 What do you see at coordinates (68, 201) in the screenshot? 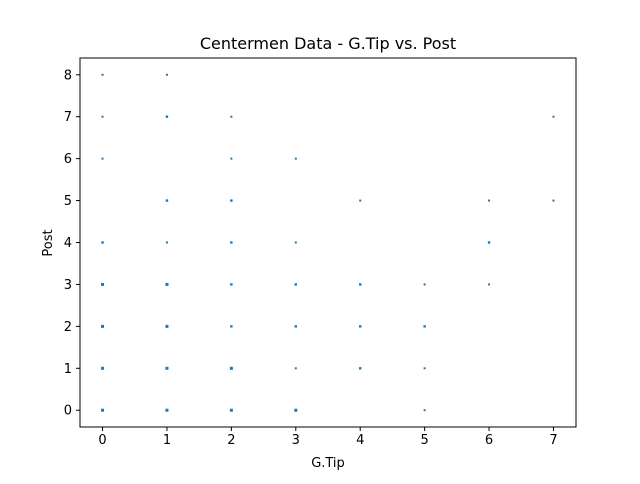
I see `y-tick-label: 5` at bounding box center [68, 201].